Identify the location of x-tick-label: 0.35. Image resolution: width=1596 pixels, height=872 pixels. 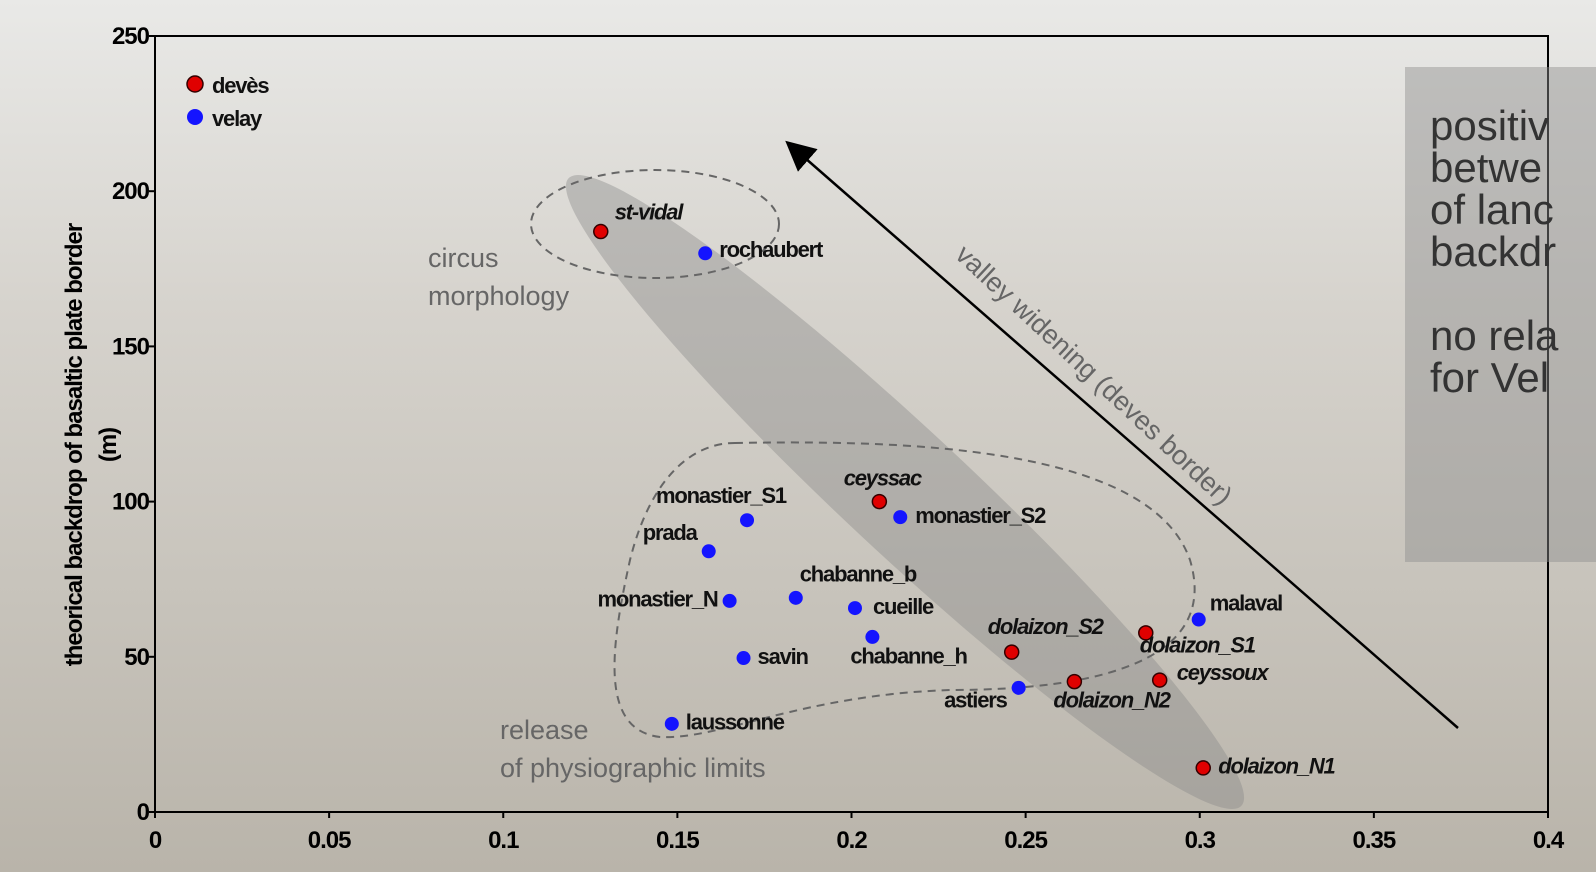
(1374, 840).